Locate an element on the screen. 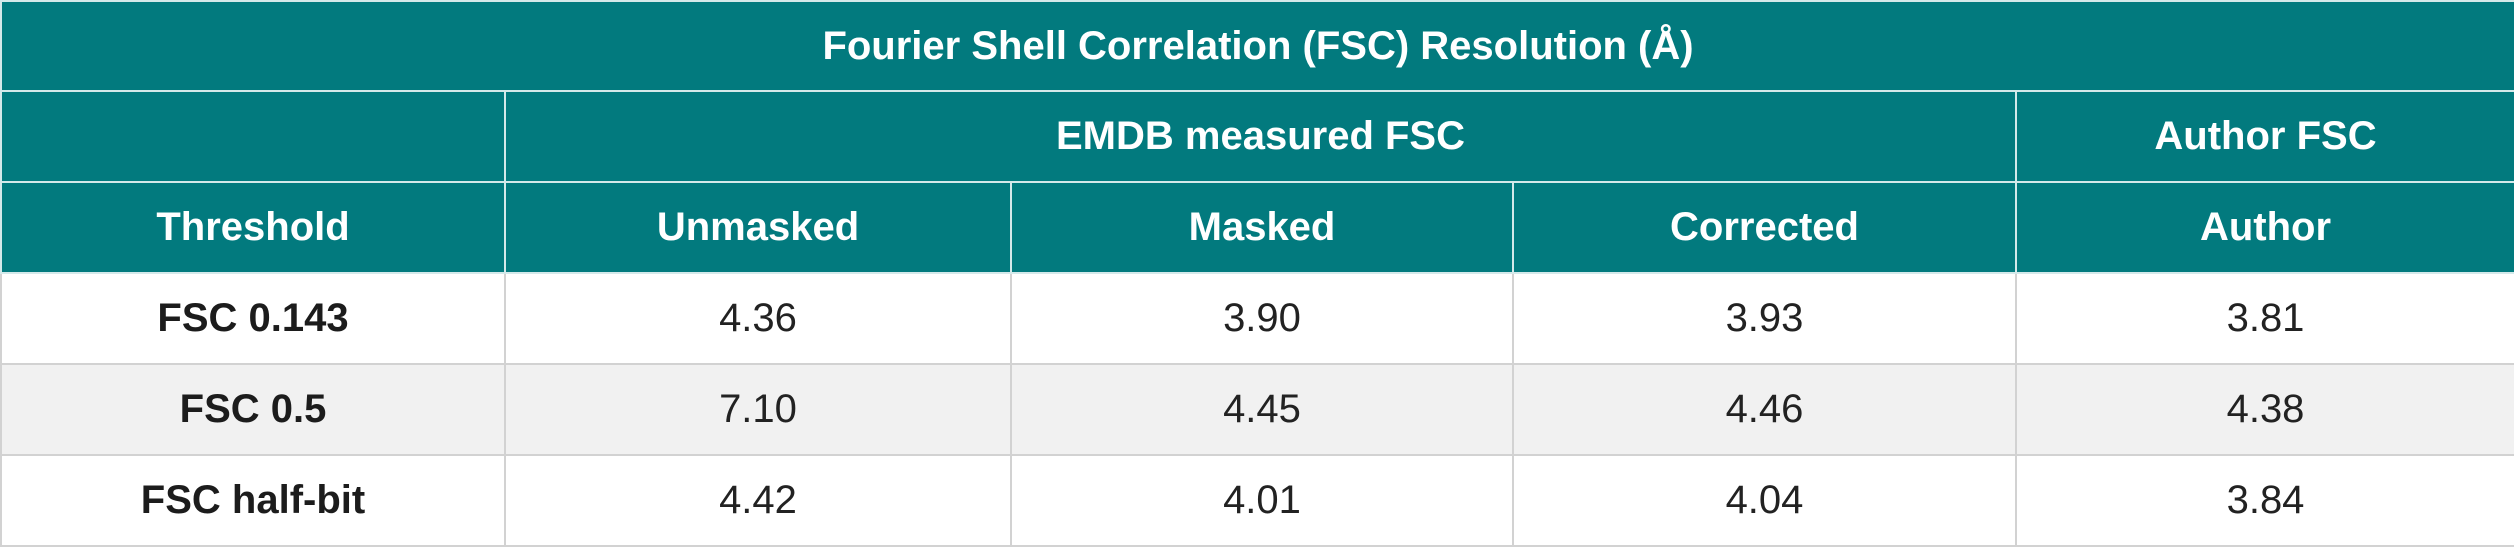 This screenshot has height=547, width=2514. author-cell: 3.81 is located at coordinates (2264, 318).